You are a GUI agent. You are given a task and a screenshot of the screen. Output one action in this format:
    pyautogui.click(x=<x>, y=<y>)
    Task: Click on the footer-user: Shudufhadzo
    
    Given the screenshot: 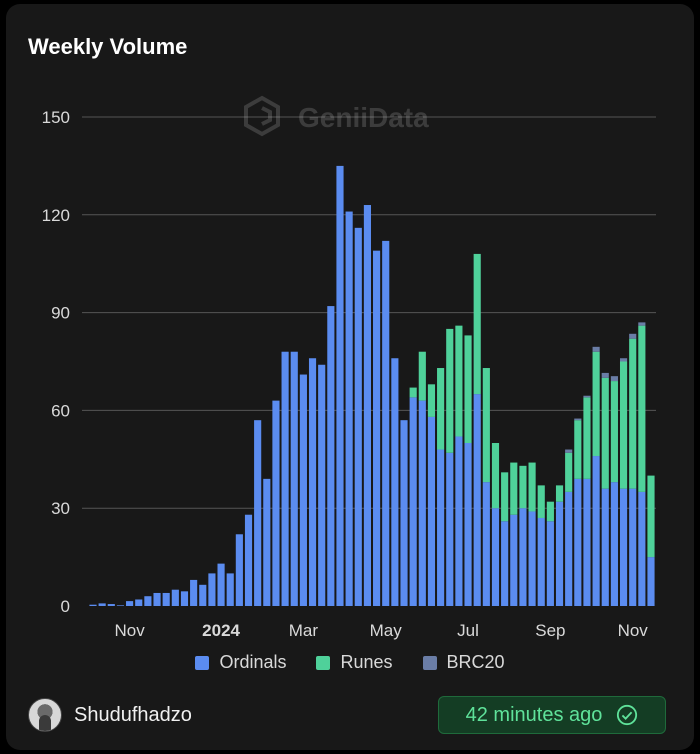 What is the action you would take?
    pyautogui.click(x=110, y=715)
    